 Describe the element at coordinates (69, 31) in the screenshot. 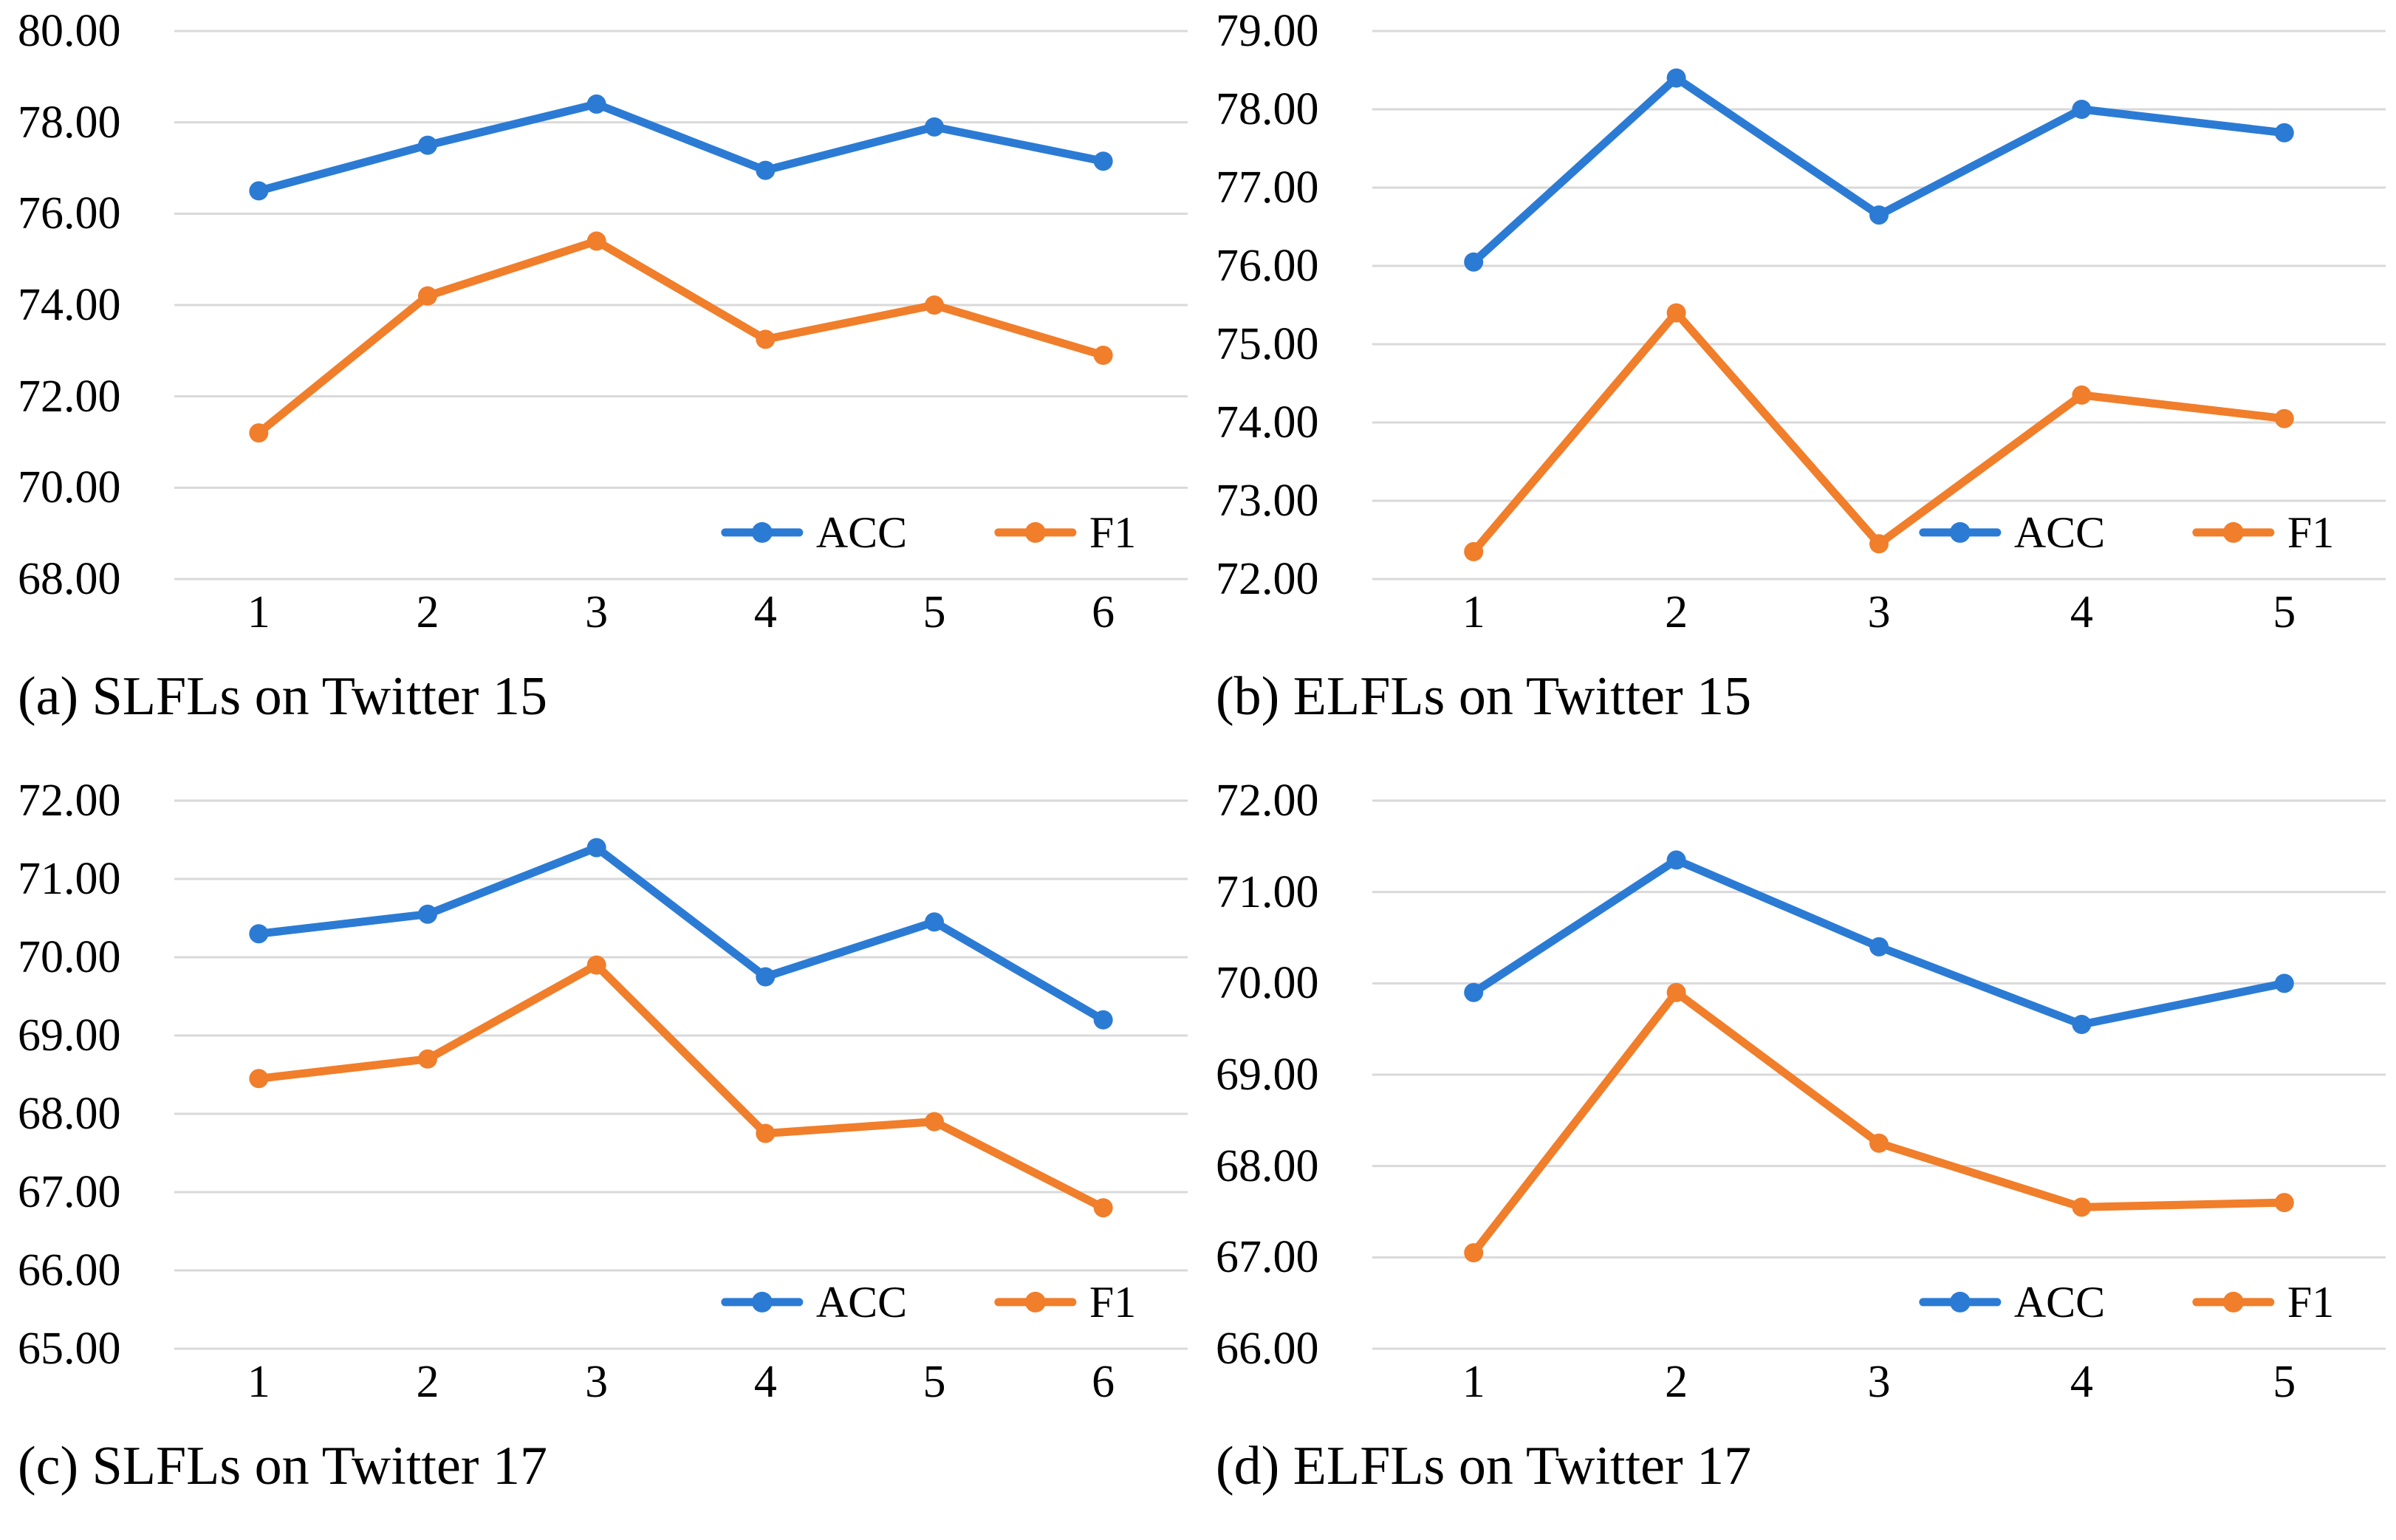

I see `y-tick-label: 80.00` at that location.